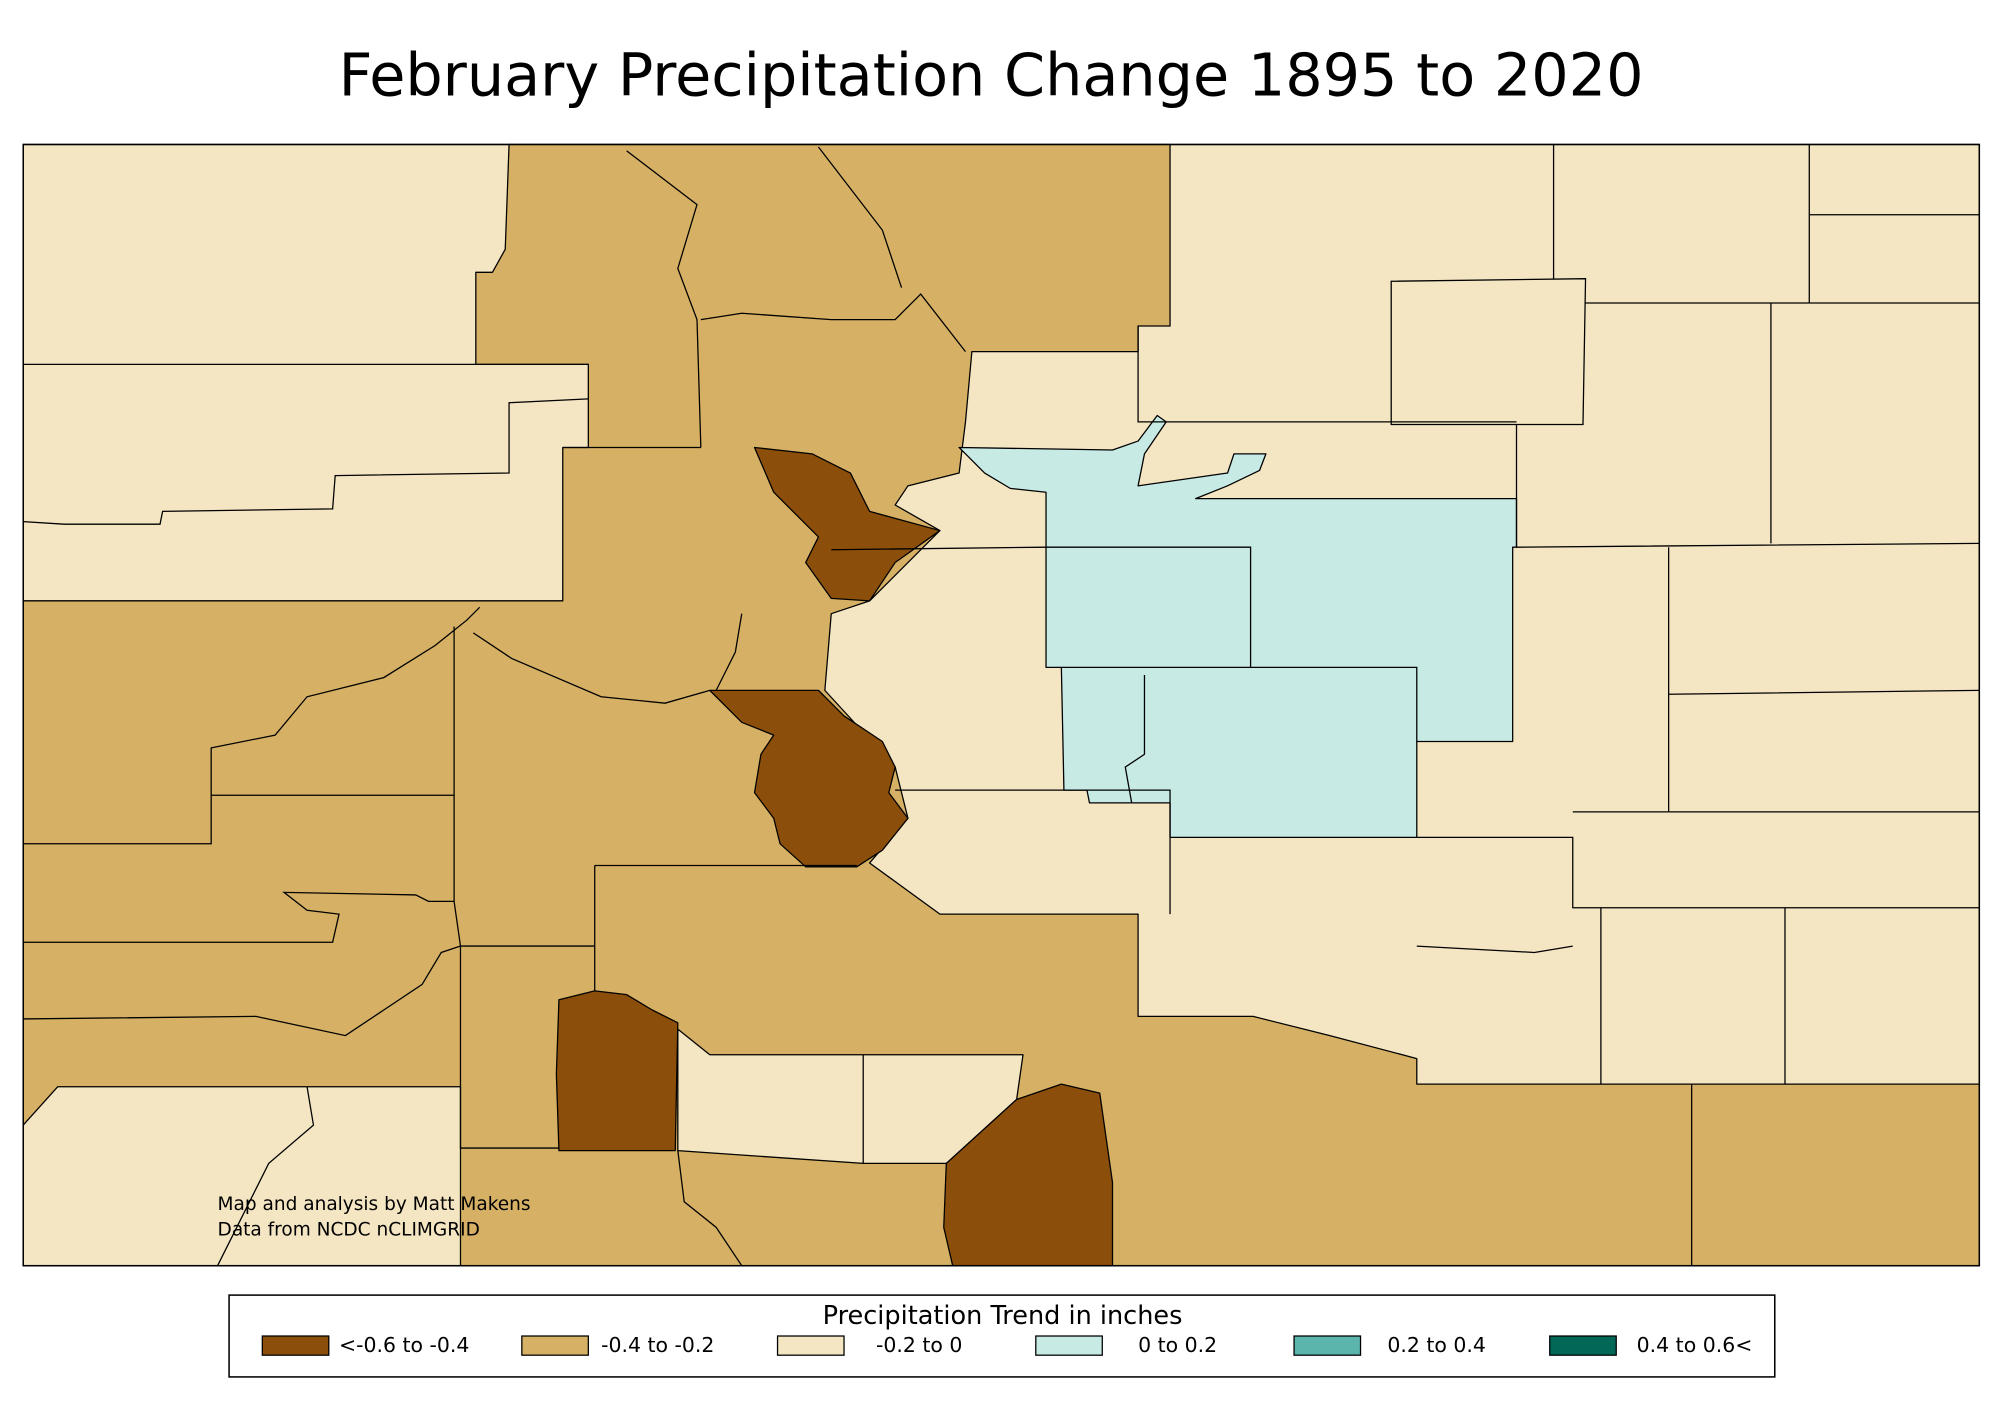 The height and width of the screenshot is (1414, 2000). I want to click on legend-title: Precipitation Trend in inches, so click(1003, 1316).